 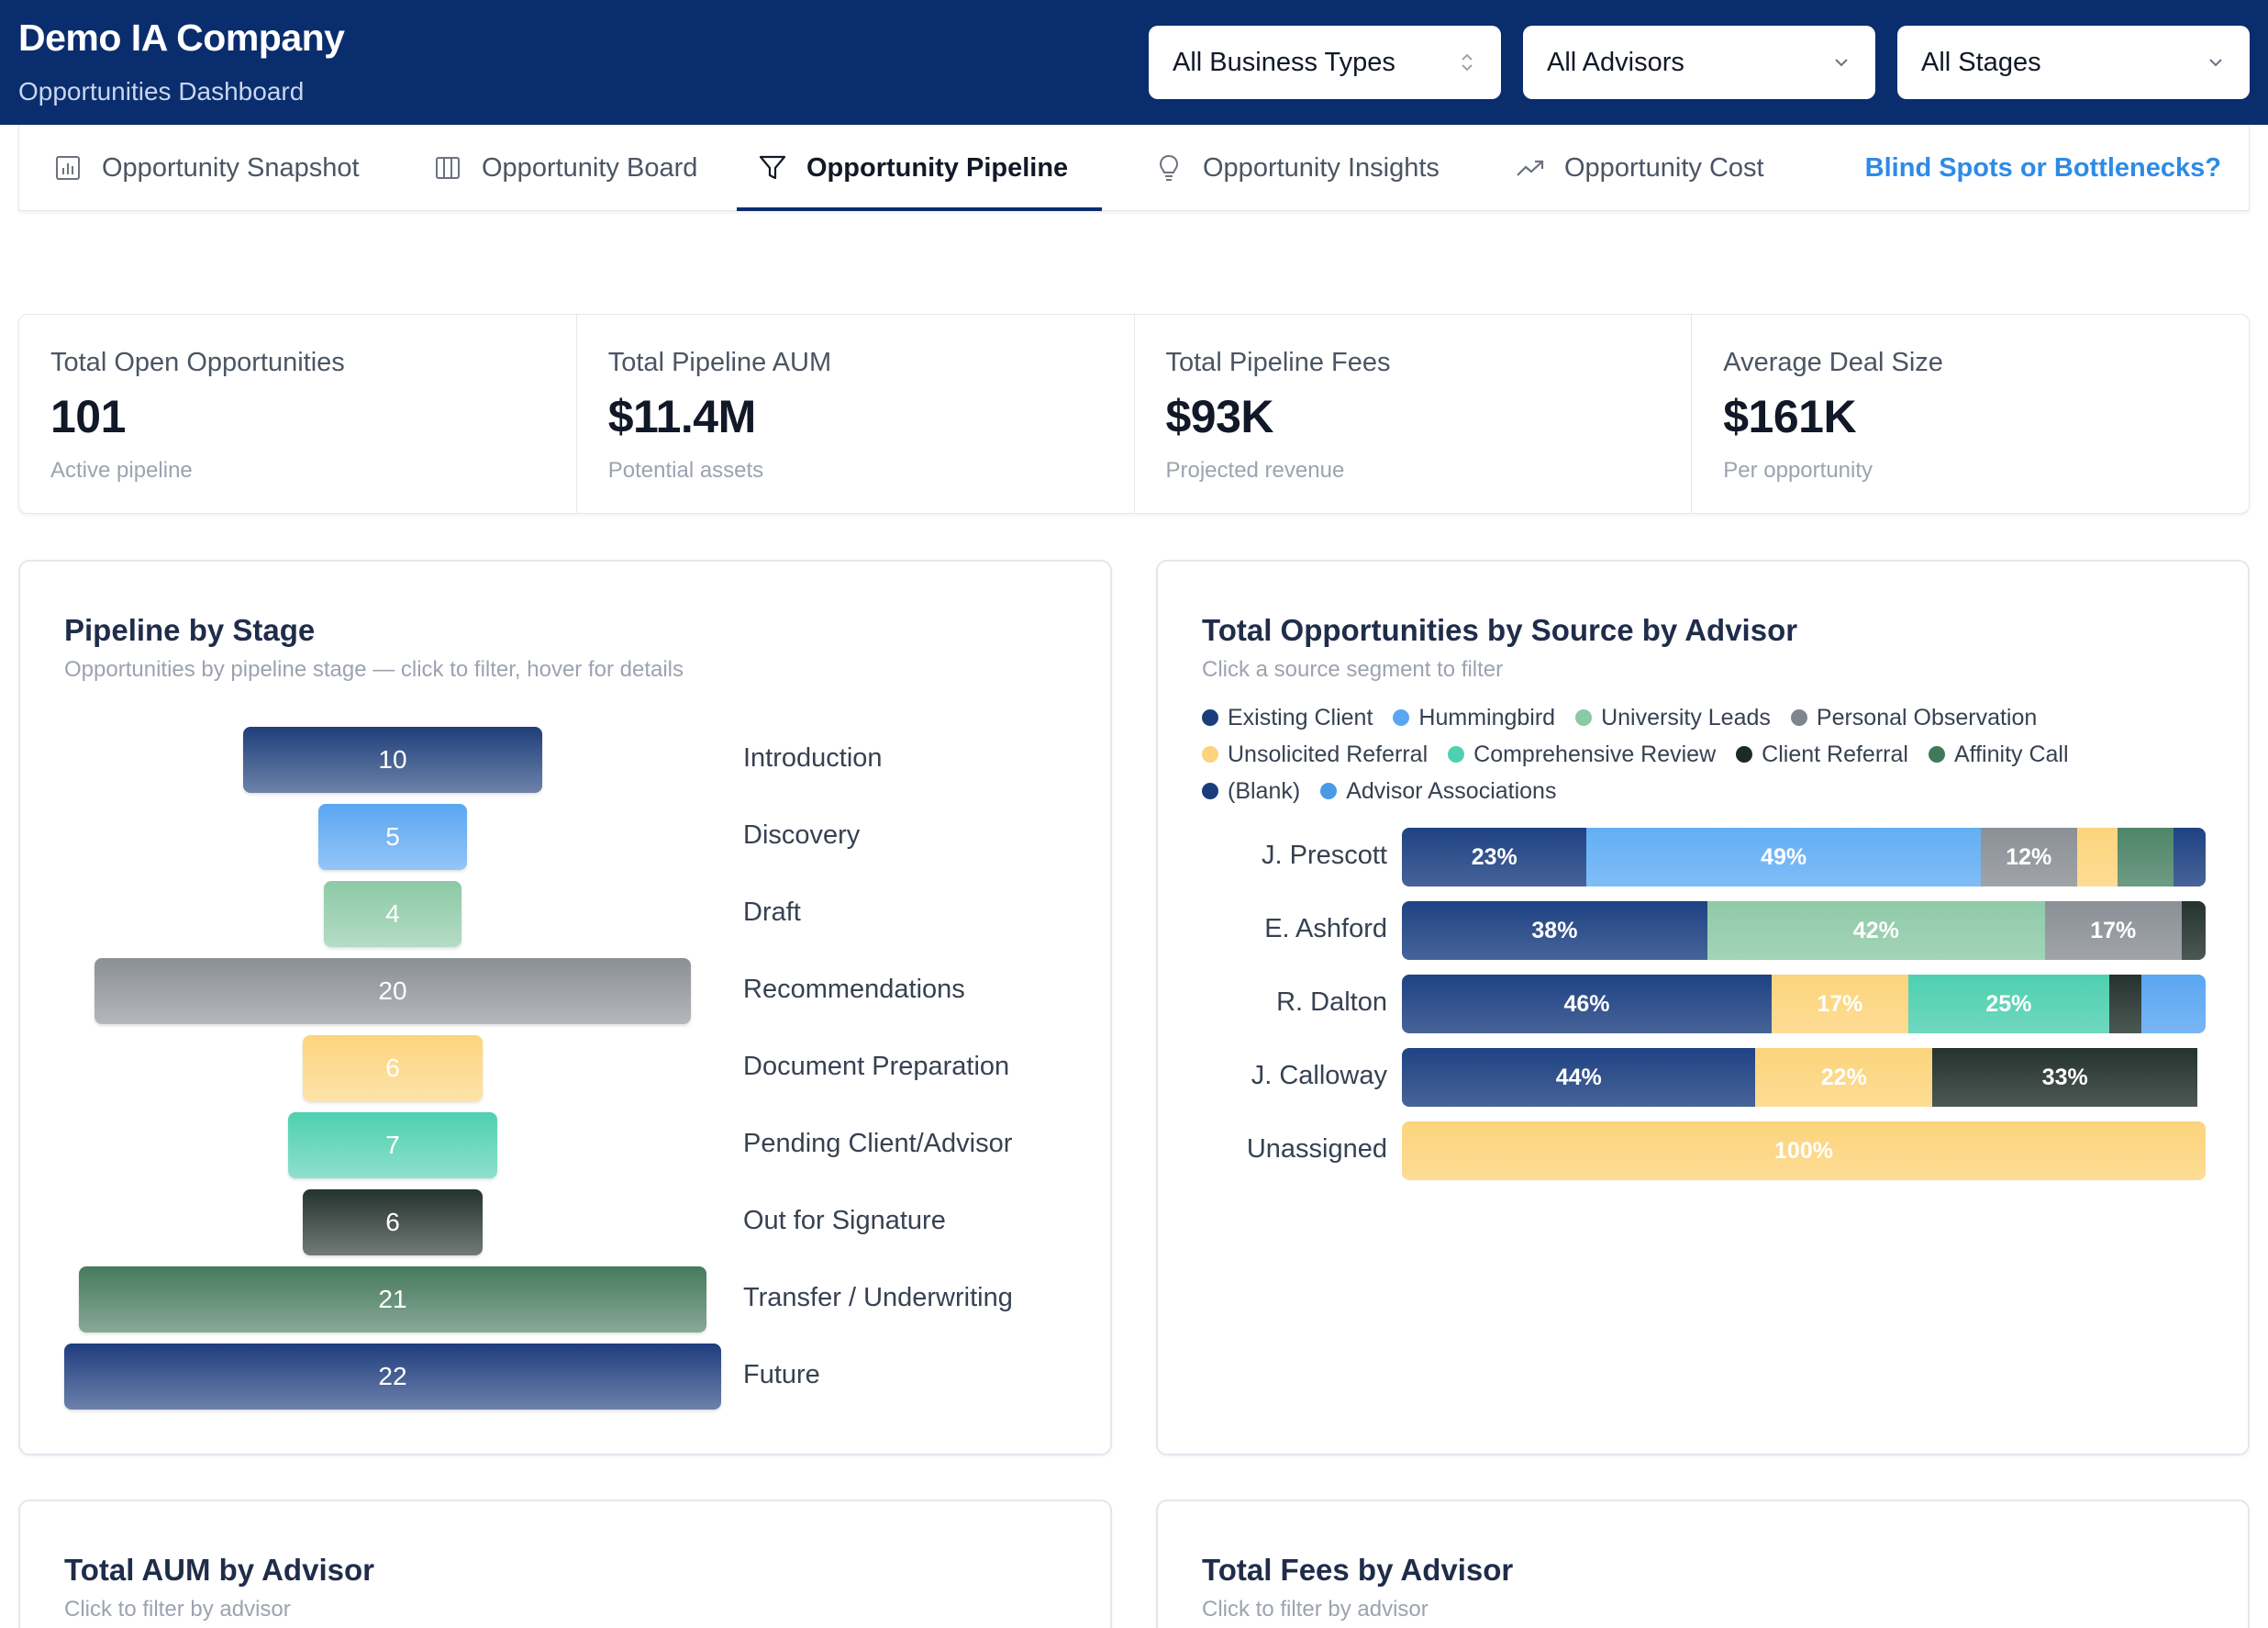 What do you see at coordinates (1467, 62) in the screenshot?
I see `sort-updown-icon` at bounding box center [1467, 62].